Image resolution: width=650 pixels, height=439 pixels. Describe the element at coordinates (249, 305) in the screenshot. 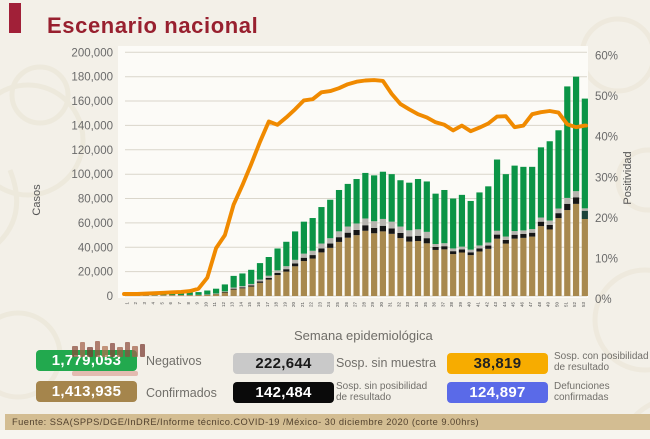

I see `svg-text: 15` at that location.